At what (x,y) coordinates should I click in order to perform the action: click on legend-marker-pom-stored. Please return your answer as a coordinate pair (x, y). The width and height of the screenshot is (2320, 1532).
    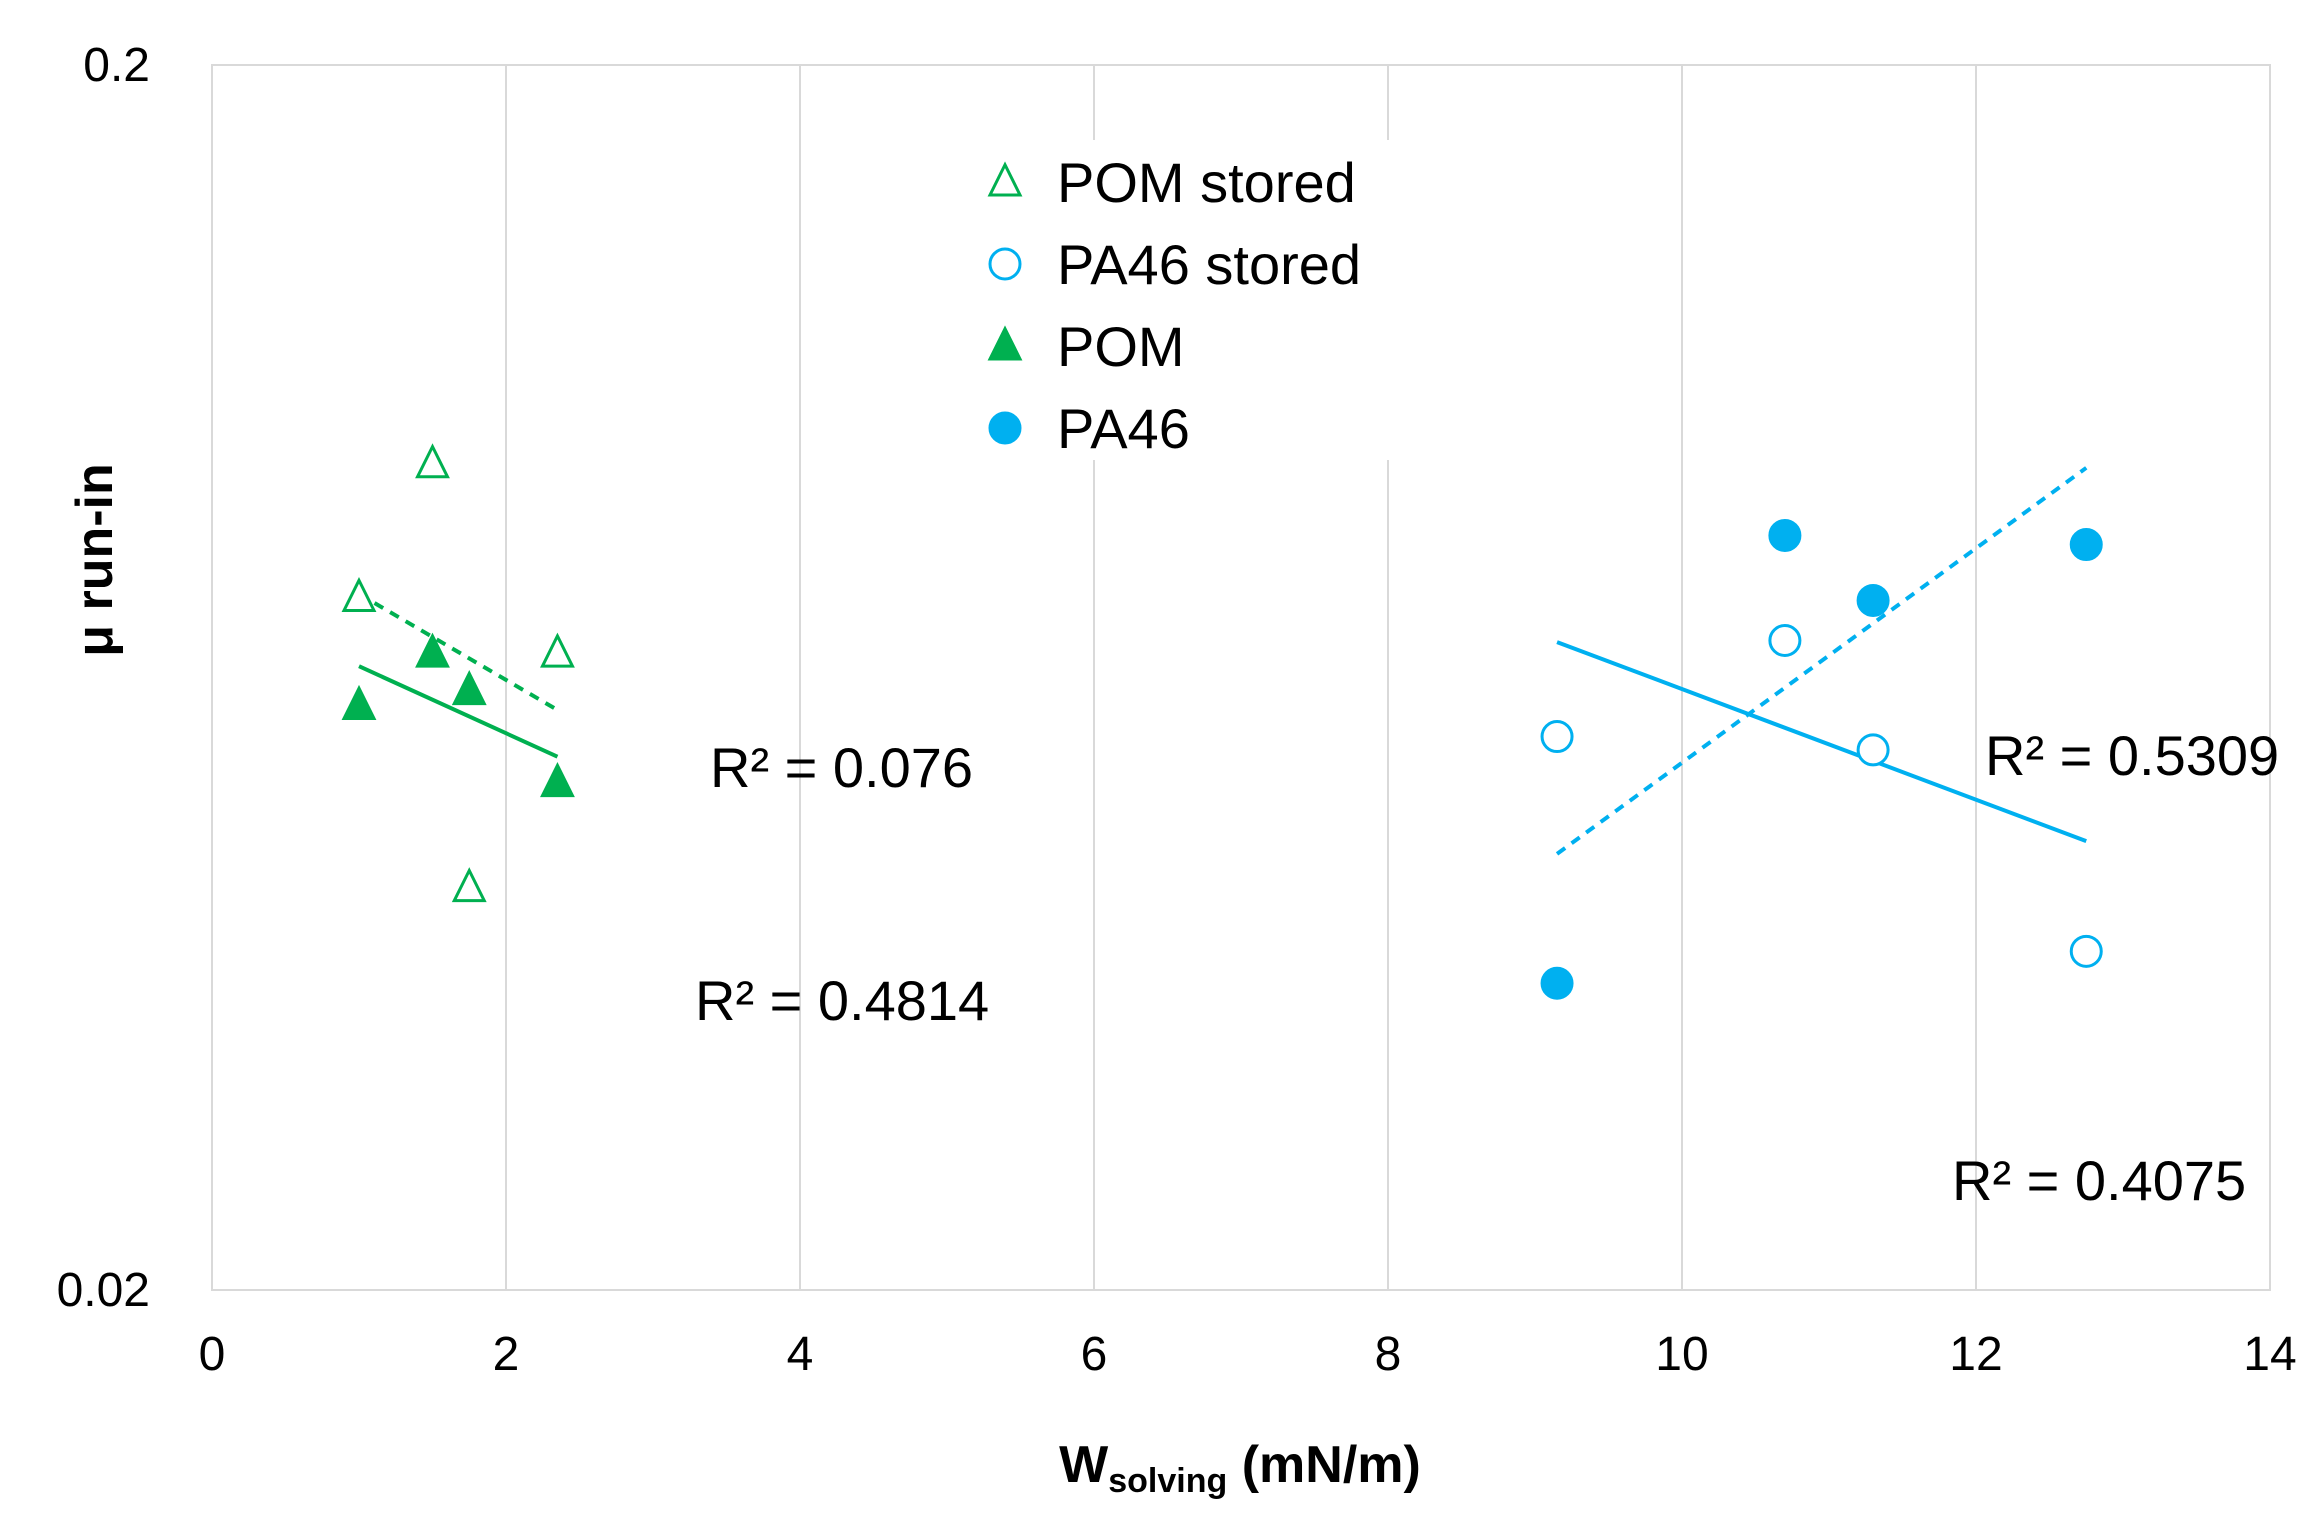
    Looking at the image, I should click on (1005, 179).